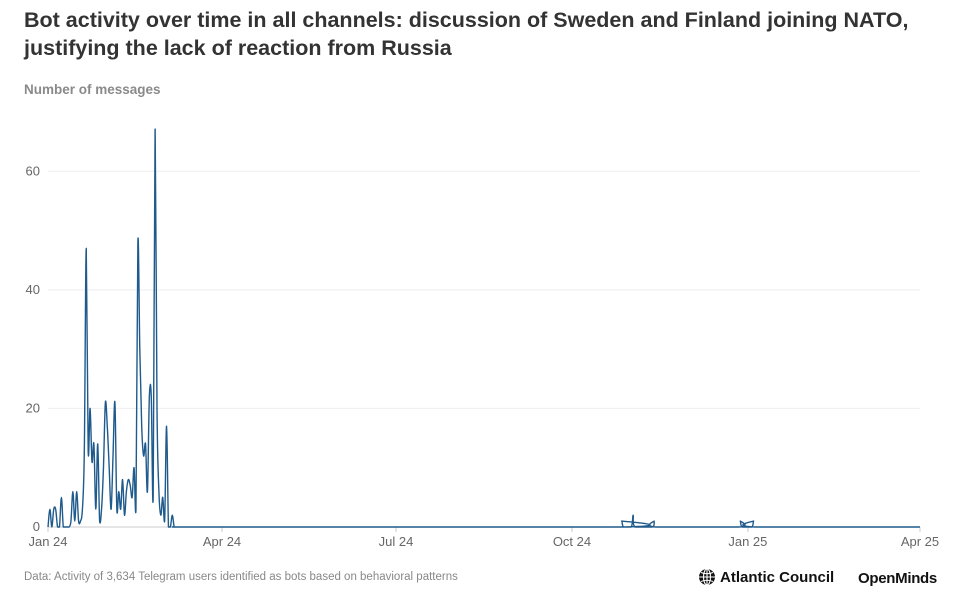  Describe the element at coordinates (47, 541) in the screenshot. I see `x-tick-label: Jan 24` at that location.